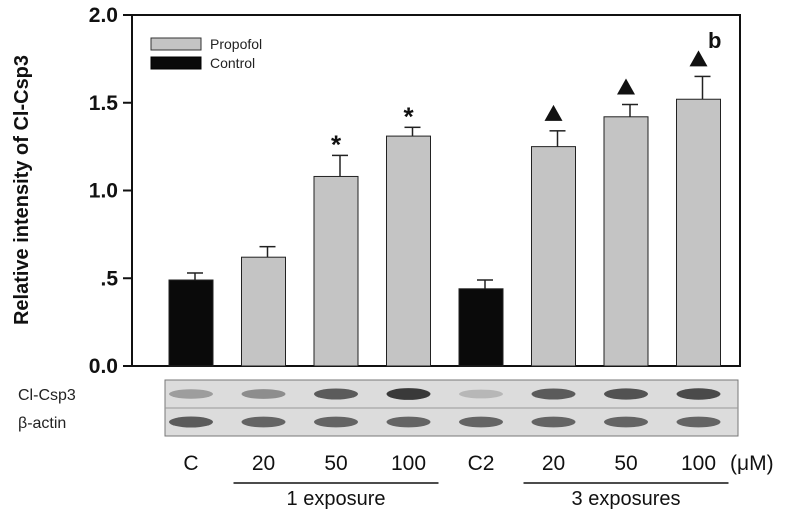  I want to click on y-axis: 0.0 .5 1.0 1.5 2.0, so click(110, 191).